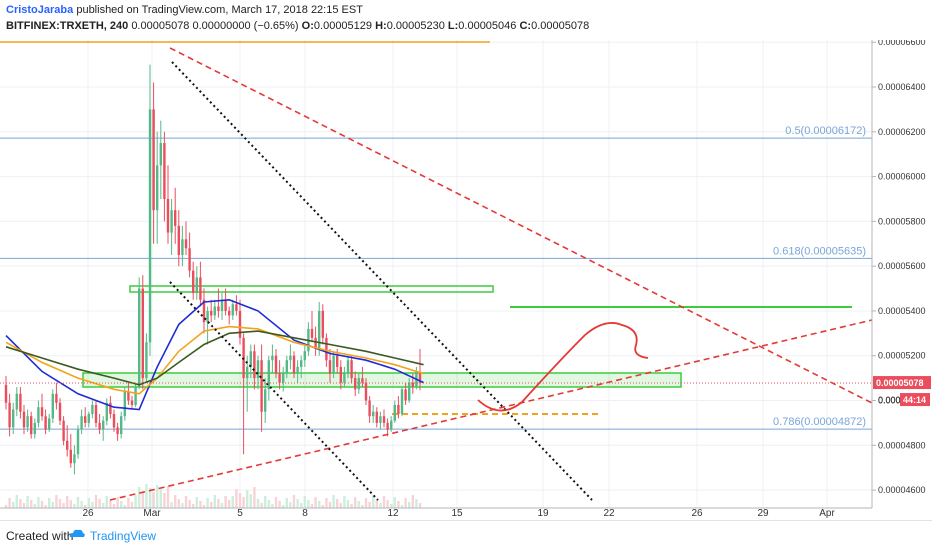 Image resolution: width=932 pixels, height=550 pixels. I want to click on symbol-label: BITFINEX:TRXETH, 240, so click(67, 26).